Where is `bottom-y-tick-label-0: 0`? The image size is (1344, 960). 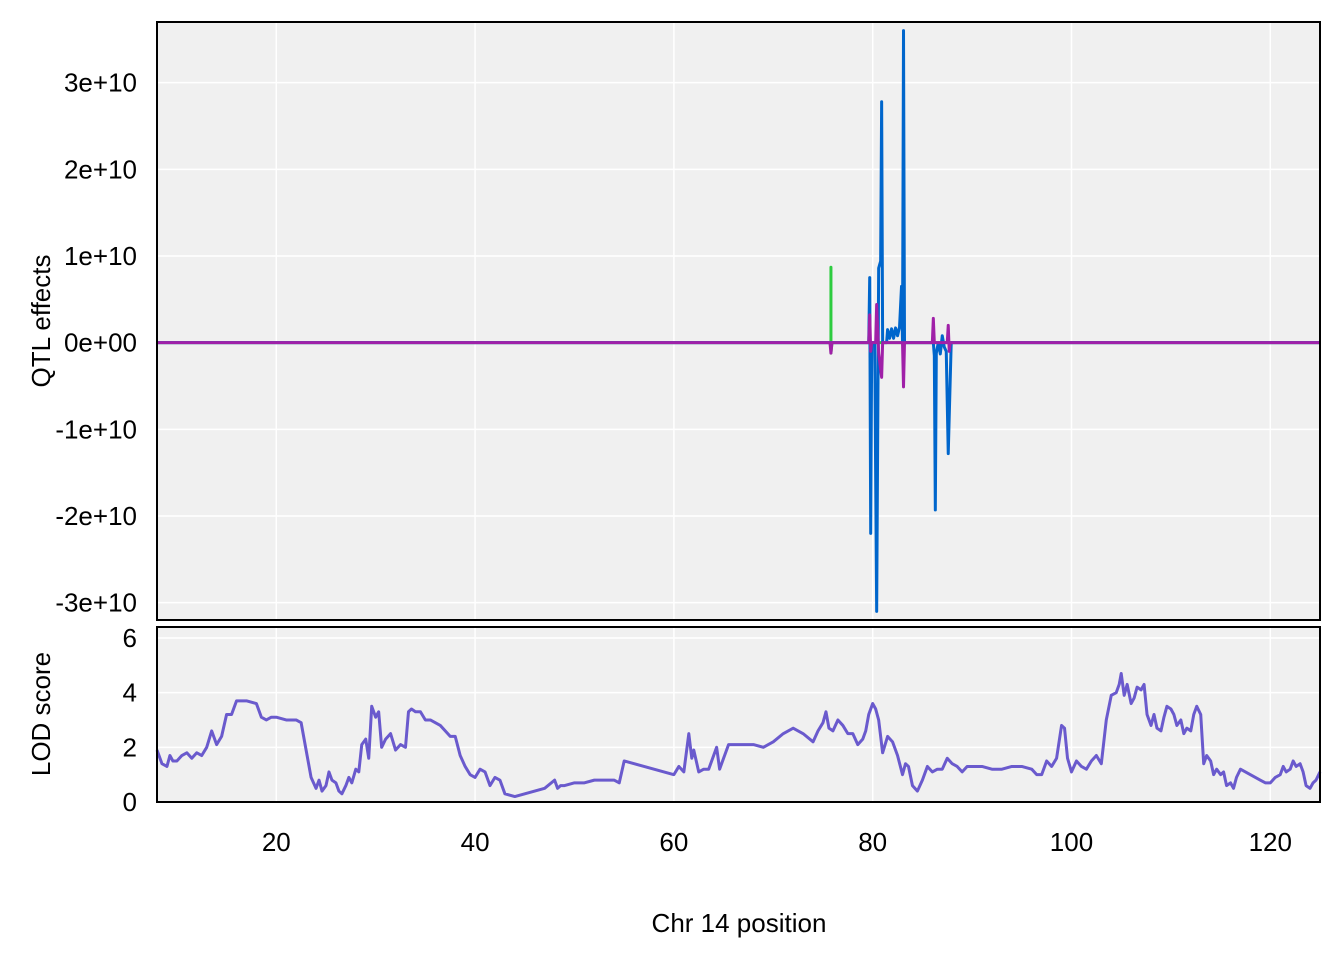 bottom-y-tick-label-0: 0 is located at coordinates (130, 802).